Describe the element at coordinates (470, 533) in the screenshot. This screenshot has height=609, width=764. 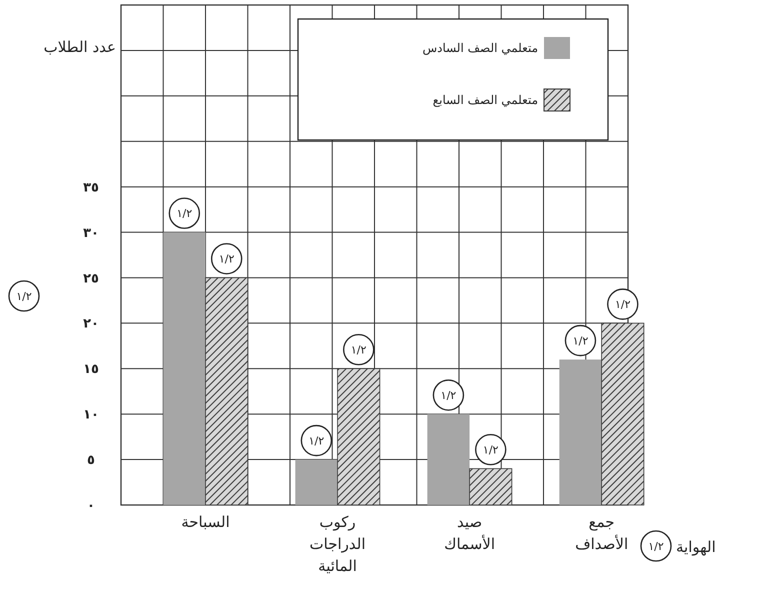
I see `x-tick-label: صيد الأسماك` at that location.